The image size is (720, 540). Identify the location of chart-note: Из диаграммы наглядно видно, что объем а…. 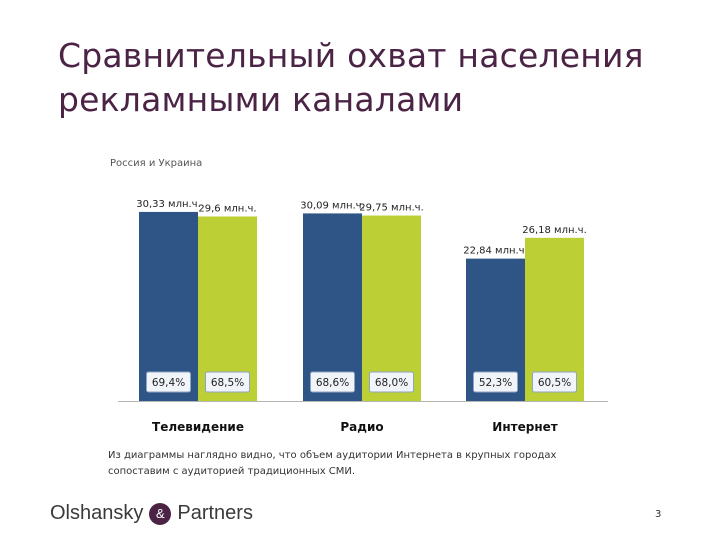
(338, 464).